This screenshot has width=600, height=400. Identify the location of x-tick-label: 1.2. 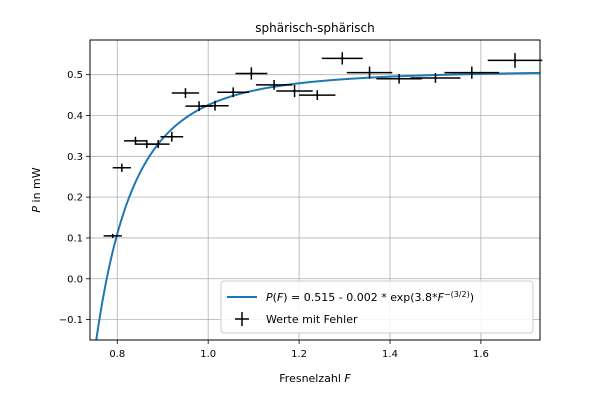
(299, 354).